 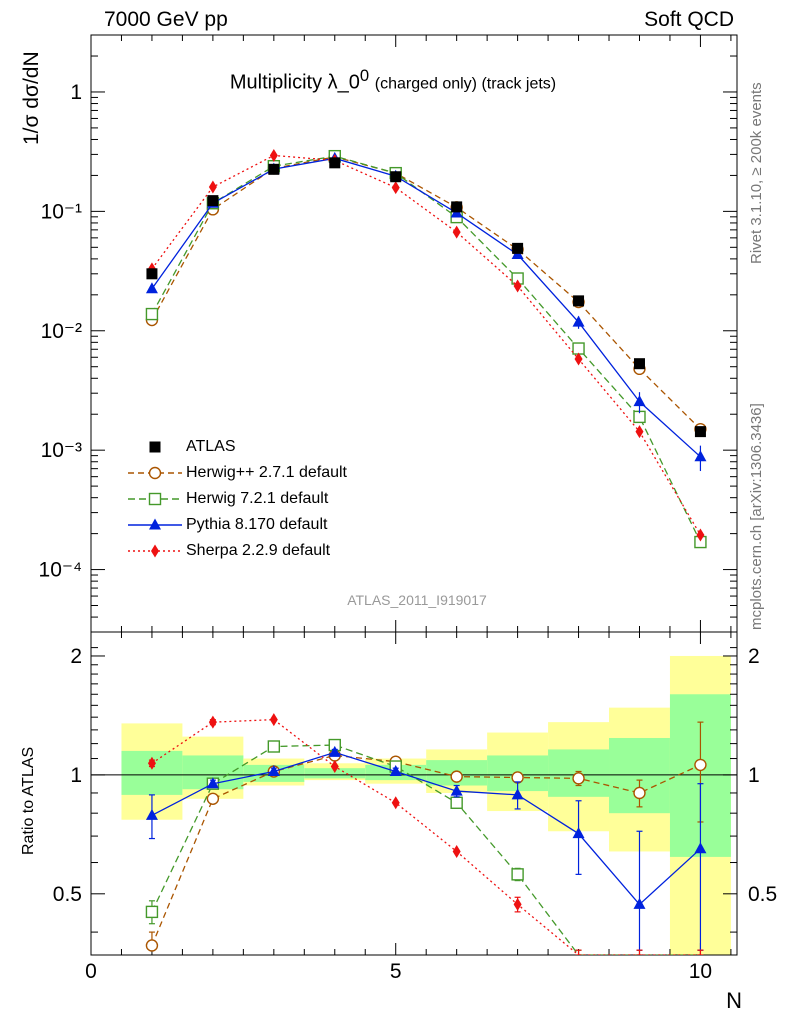 I want to click on energy-label: 7000 GeV pp, so click(x=166, y=19).